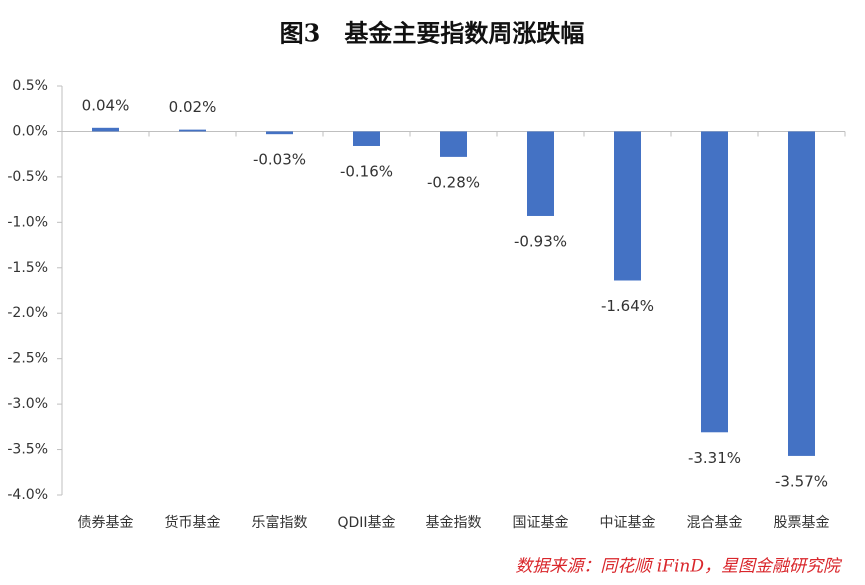 This screenshot has height=585, width=865. I want to click on x-tick-label: 乐富指数, so click(280, 522).